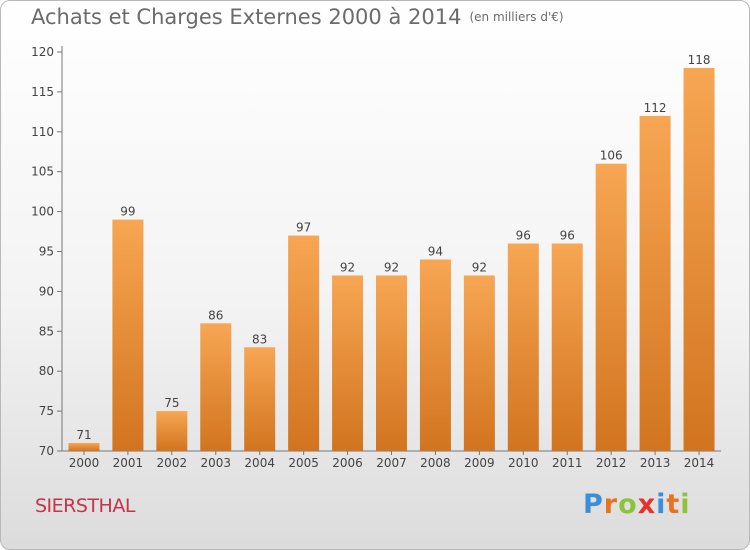  Describe the element at coordinates (128, 463) in the screenshot. I see `x-tick-label: 2001` at that location.